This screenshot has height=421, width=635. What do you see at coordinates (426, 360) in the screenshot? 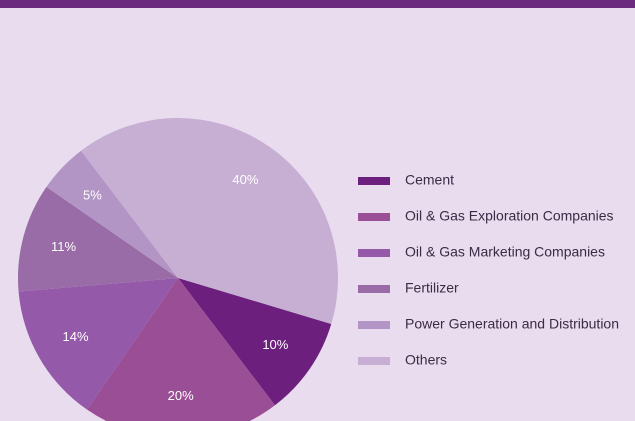
I see `legend-label: Others` at bounding box center [426, 360].